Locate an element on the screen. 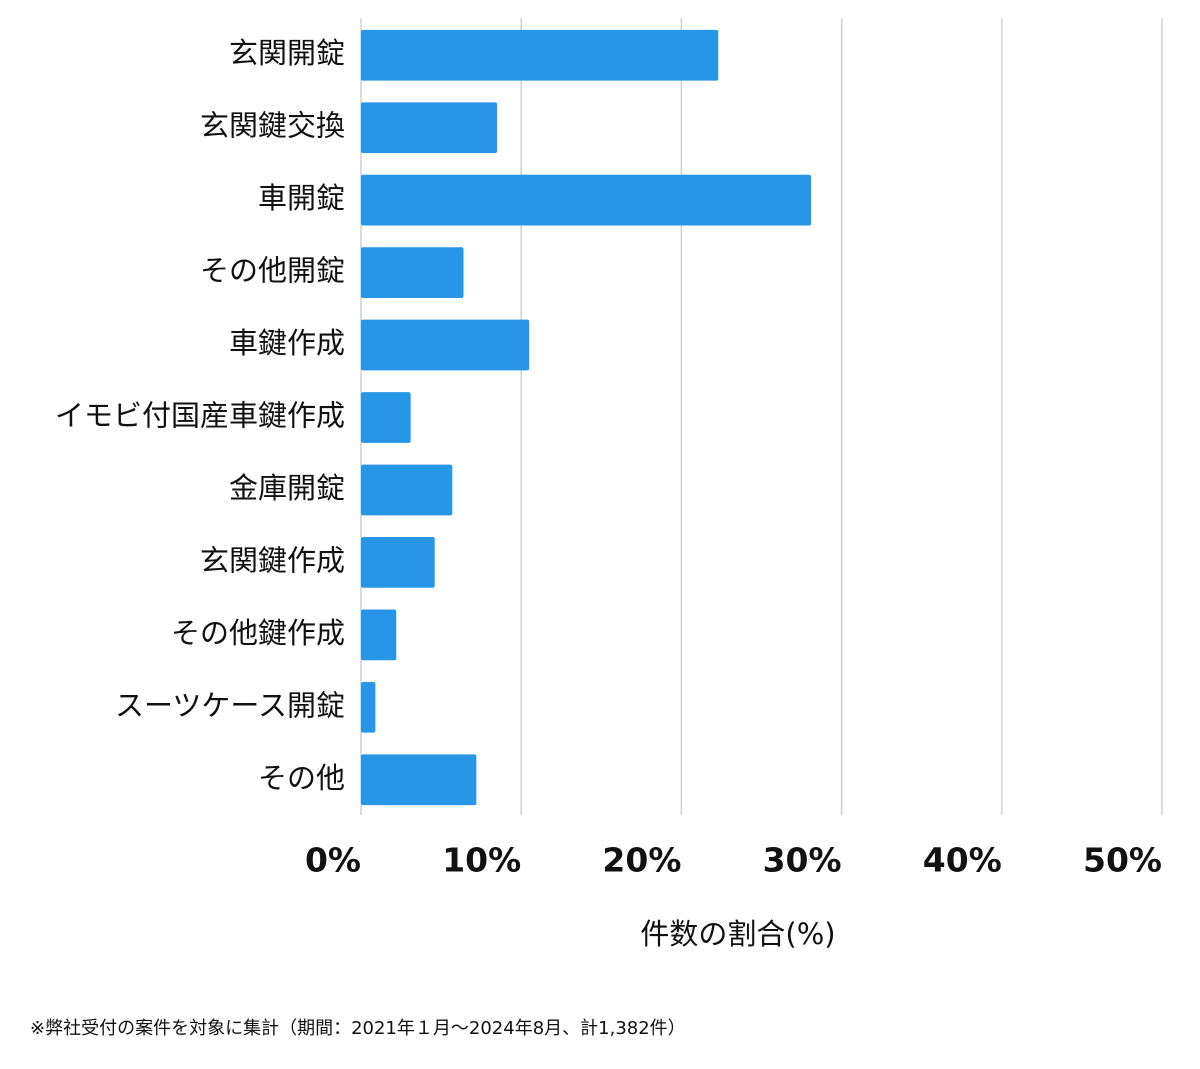 The image size is (1200, 1069). y-tick-label: 車開錠 is located at coordinates (301, 198).